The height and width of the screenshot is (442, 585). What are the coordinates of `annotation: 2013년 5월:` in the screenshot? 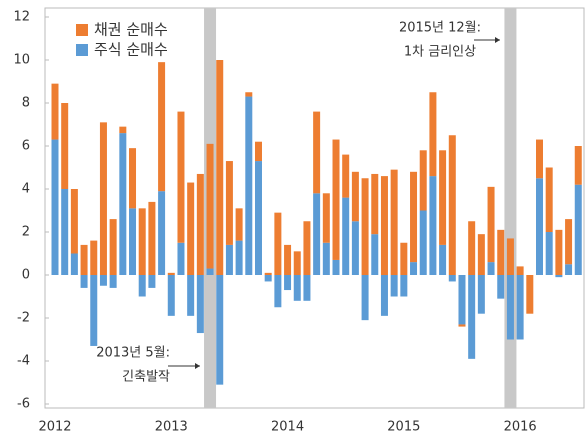 It's located at (133, 353).